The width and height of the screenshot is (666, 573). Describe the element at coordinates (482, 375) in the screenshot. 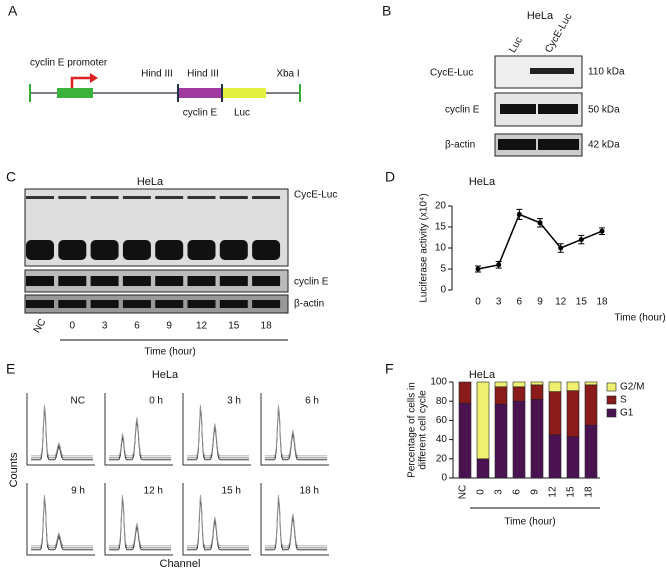

I see `chart-title: HeLa` at that location.